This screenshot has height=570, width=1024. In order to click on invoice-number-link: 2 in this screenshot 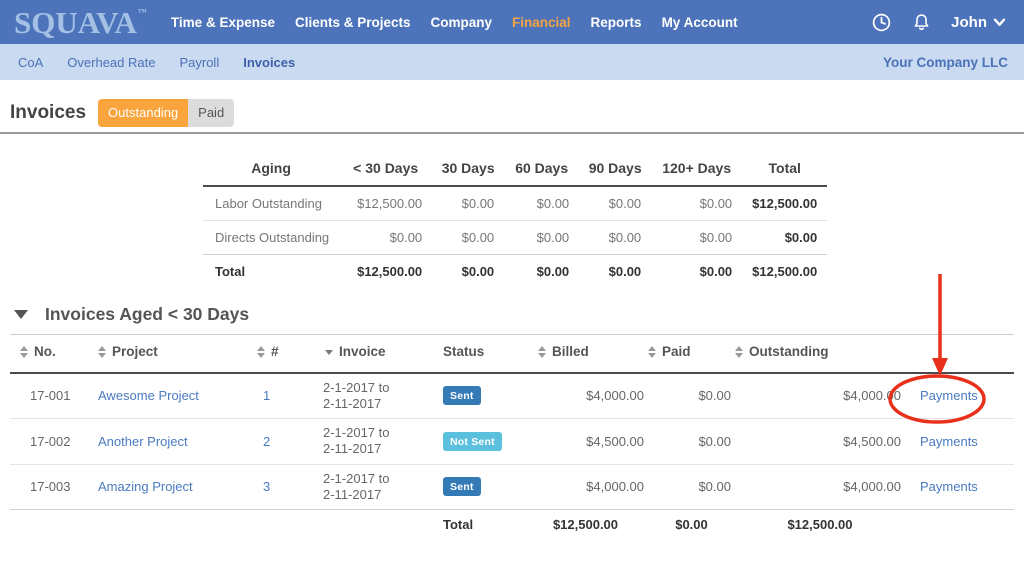, I will do `click(267, 441)`.